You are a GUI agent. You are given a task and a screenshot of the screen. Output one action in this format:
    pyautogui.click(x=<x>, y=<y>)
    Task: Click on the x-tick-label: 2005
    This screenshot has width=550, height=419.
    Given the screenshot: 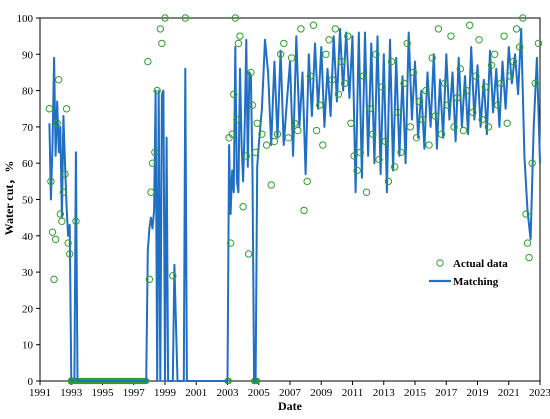 What is the action you would take?
    pyautogui.click(x=259, y=393)
    